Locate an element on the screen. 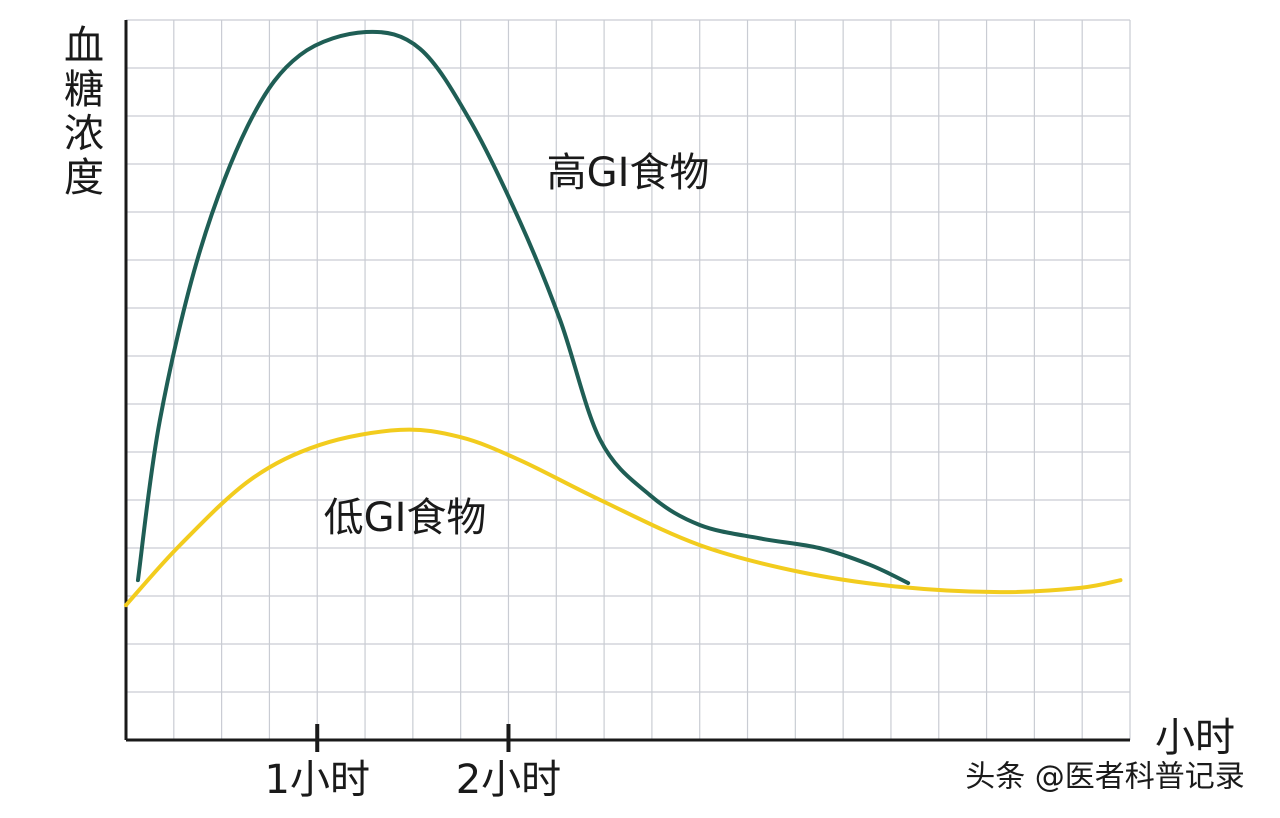  watermark: 头条 @医者科普记录 is located at coordinates (1105, 777).